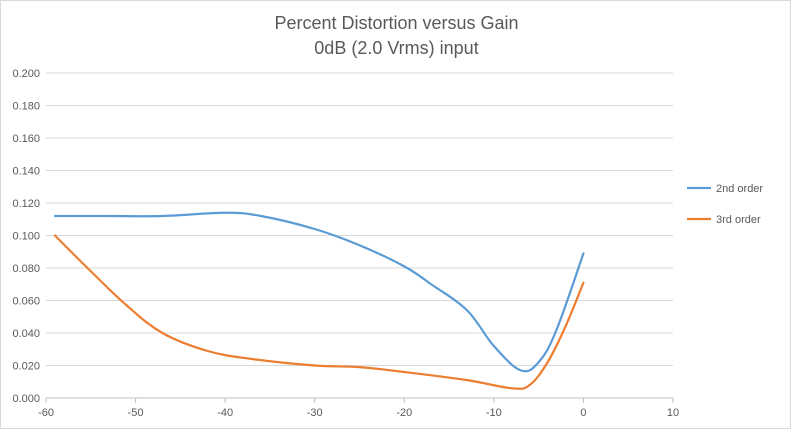 This screenshot has width=791, height=430. I want to click on y-tick-label: 0.020, so click(26, 367).